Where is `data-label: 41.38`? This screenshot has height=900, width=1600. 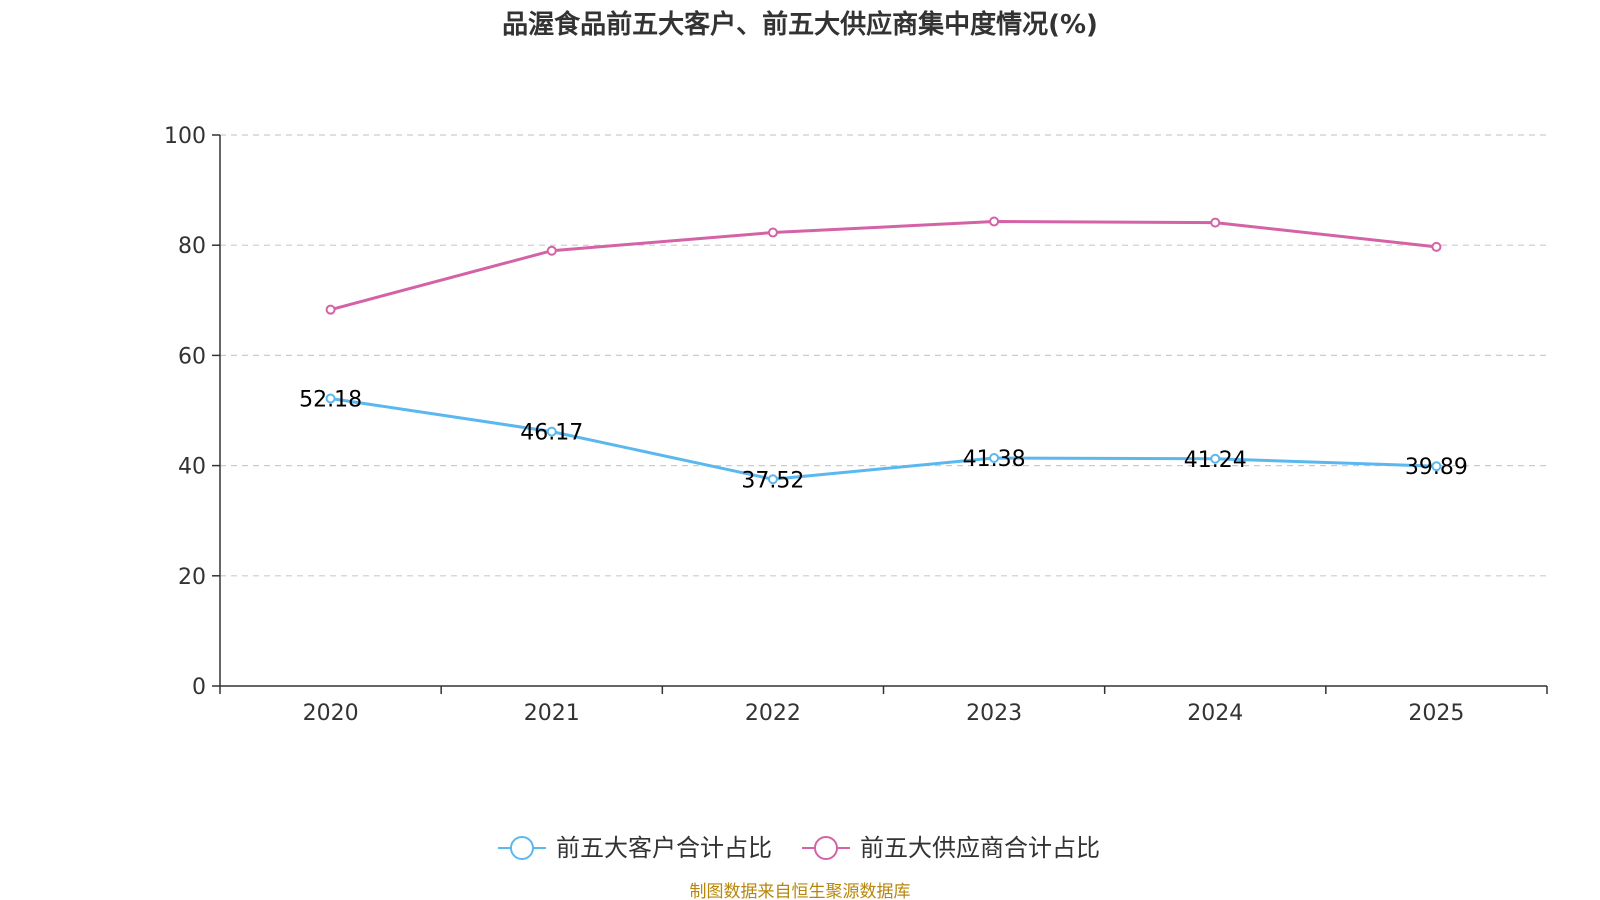 data-label: 41.38 is located at coordinates (994, 459).